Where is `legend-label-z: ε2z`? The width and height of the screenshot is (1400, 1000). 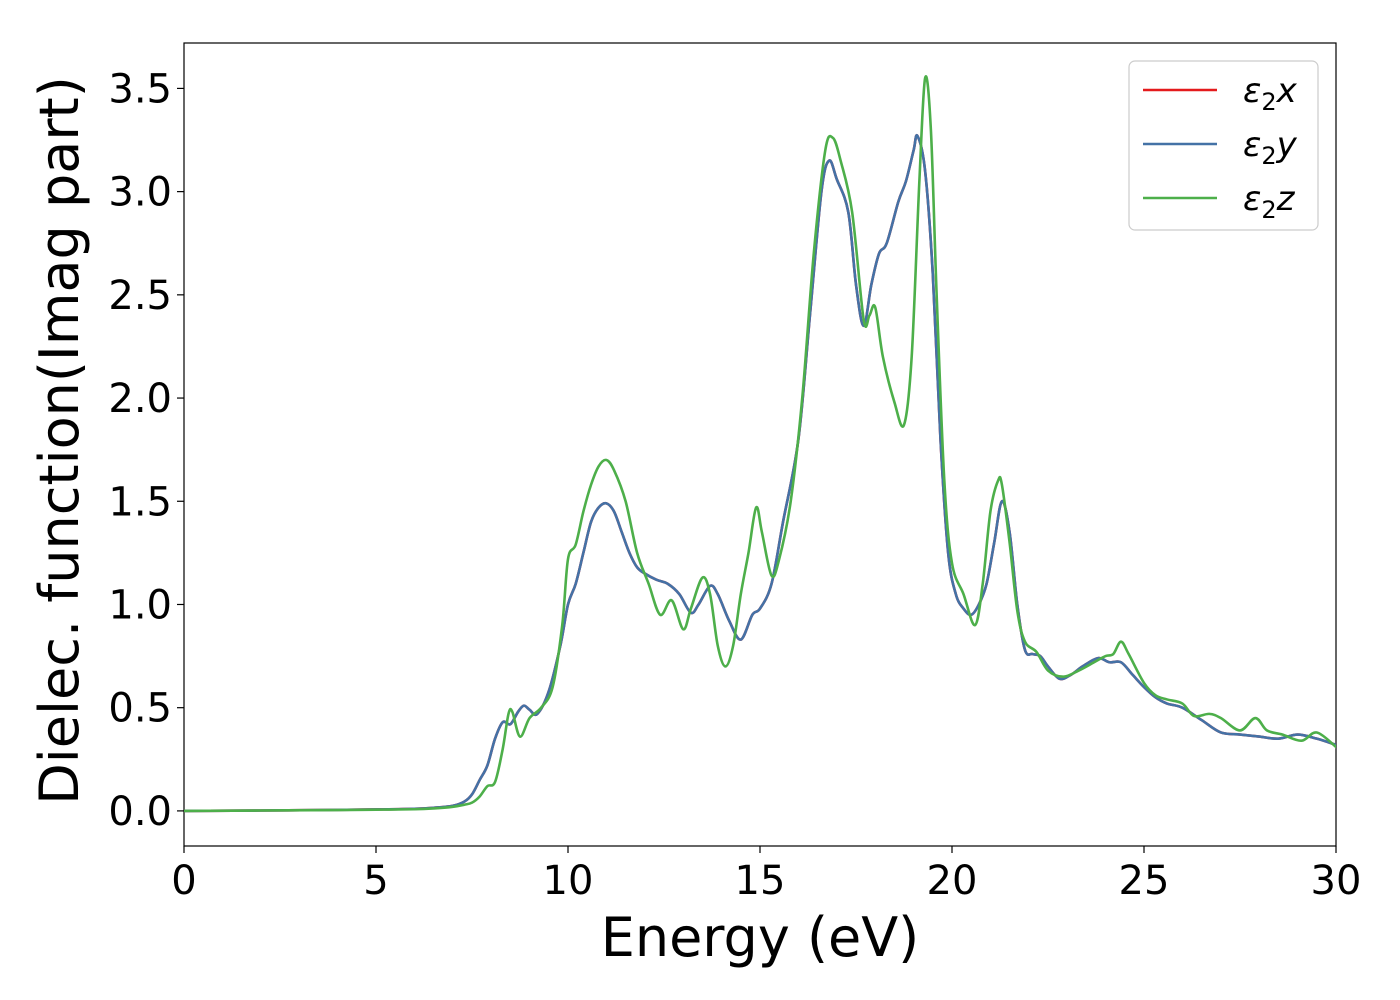 legend-label-z: ε2z is located at coordinates (1269, 201).